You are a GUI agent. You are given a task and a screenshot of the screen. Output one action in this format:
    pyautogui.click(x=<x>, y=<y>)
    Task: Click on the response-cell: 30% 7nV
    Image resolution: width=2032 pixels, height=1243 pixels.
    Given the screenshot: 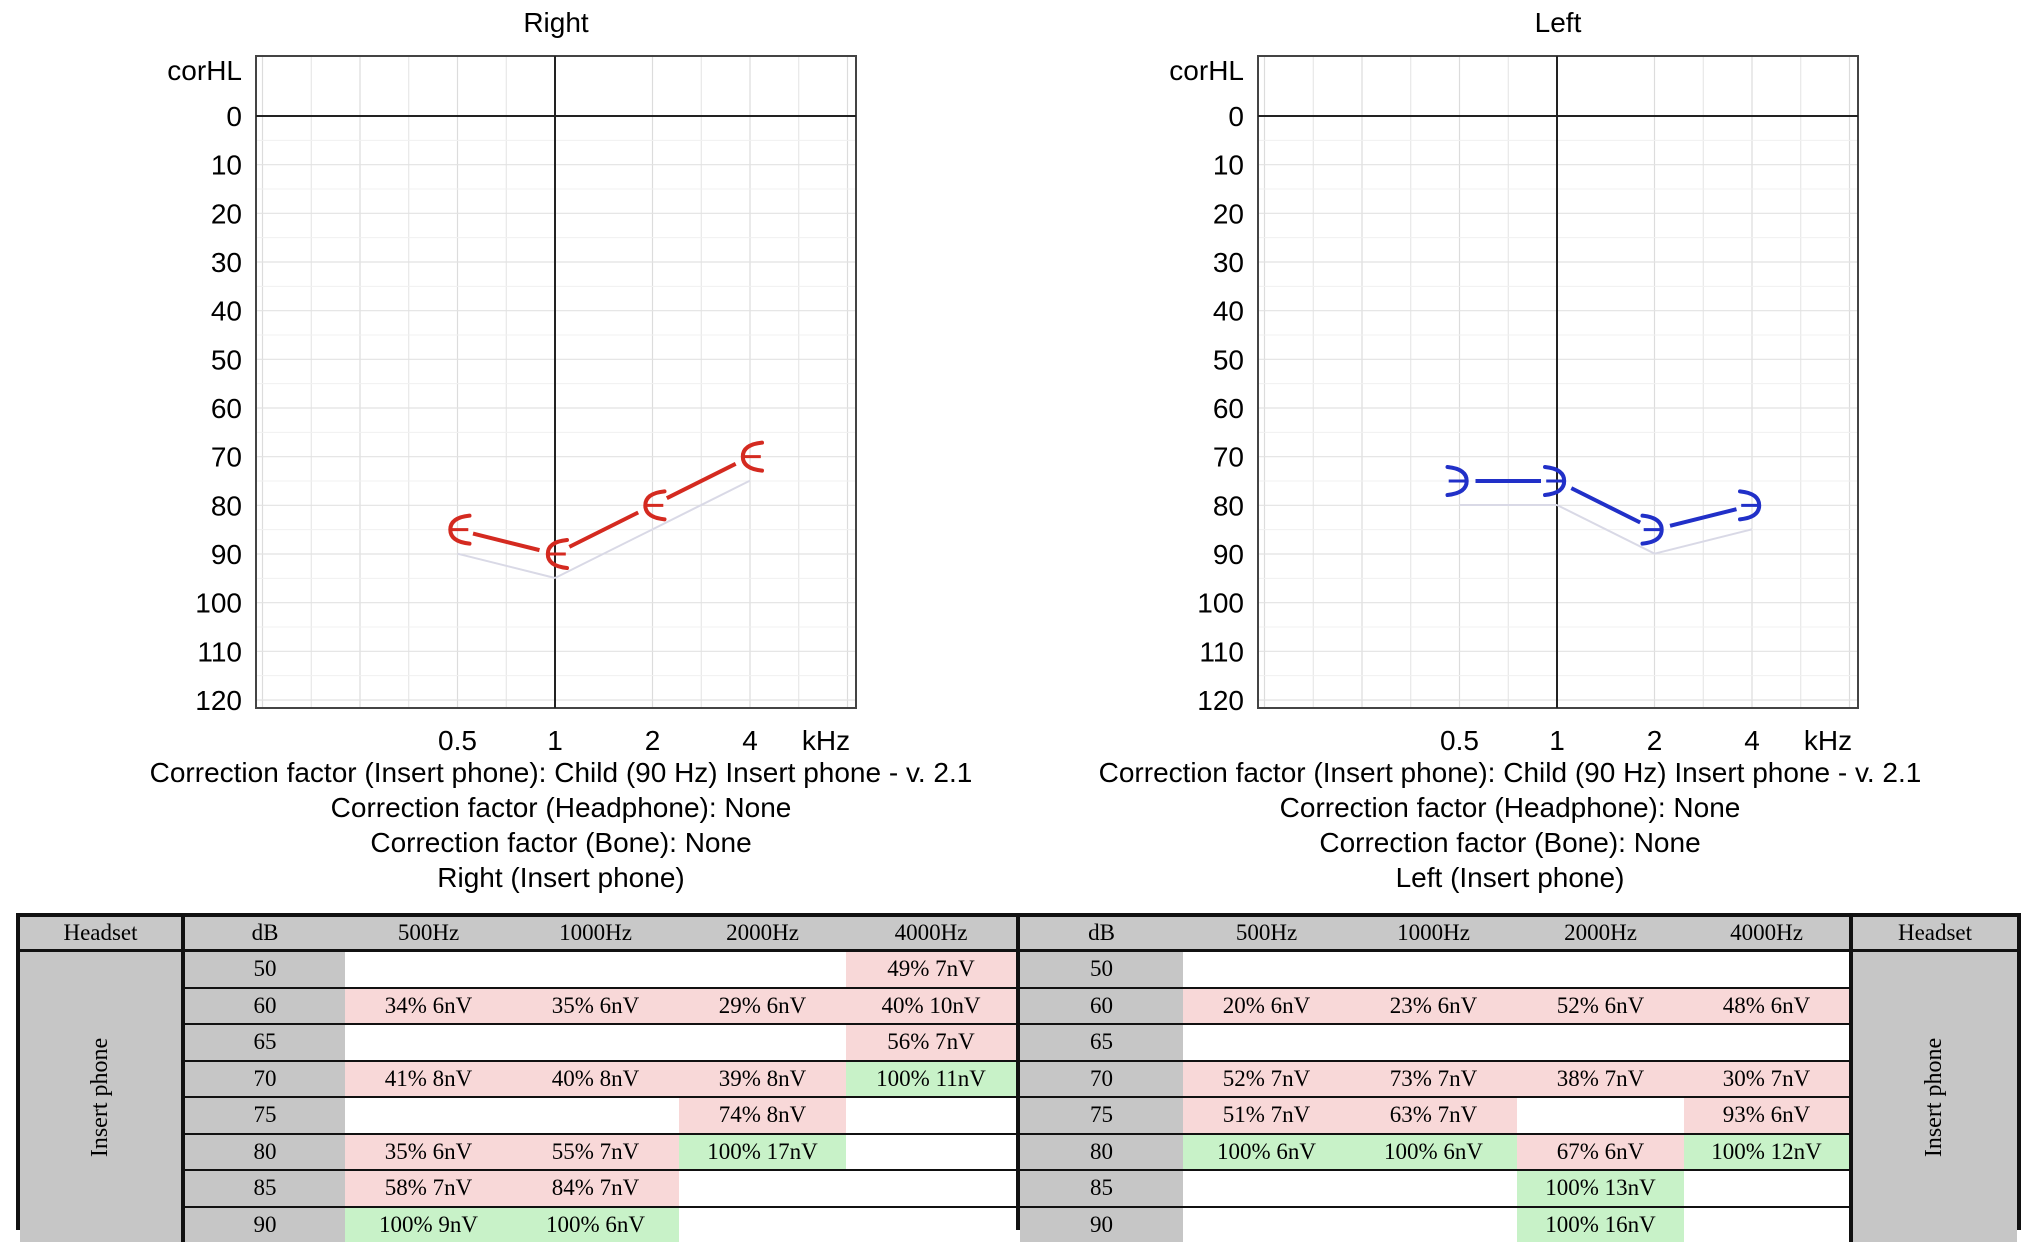 What is the action you would take?
    pyautogui.click(x=1767, y=1079)
    